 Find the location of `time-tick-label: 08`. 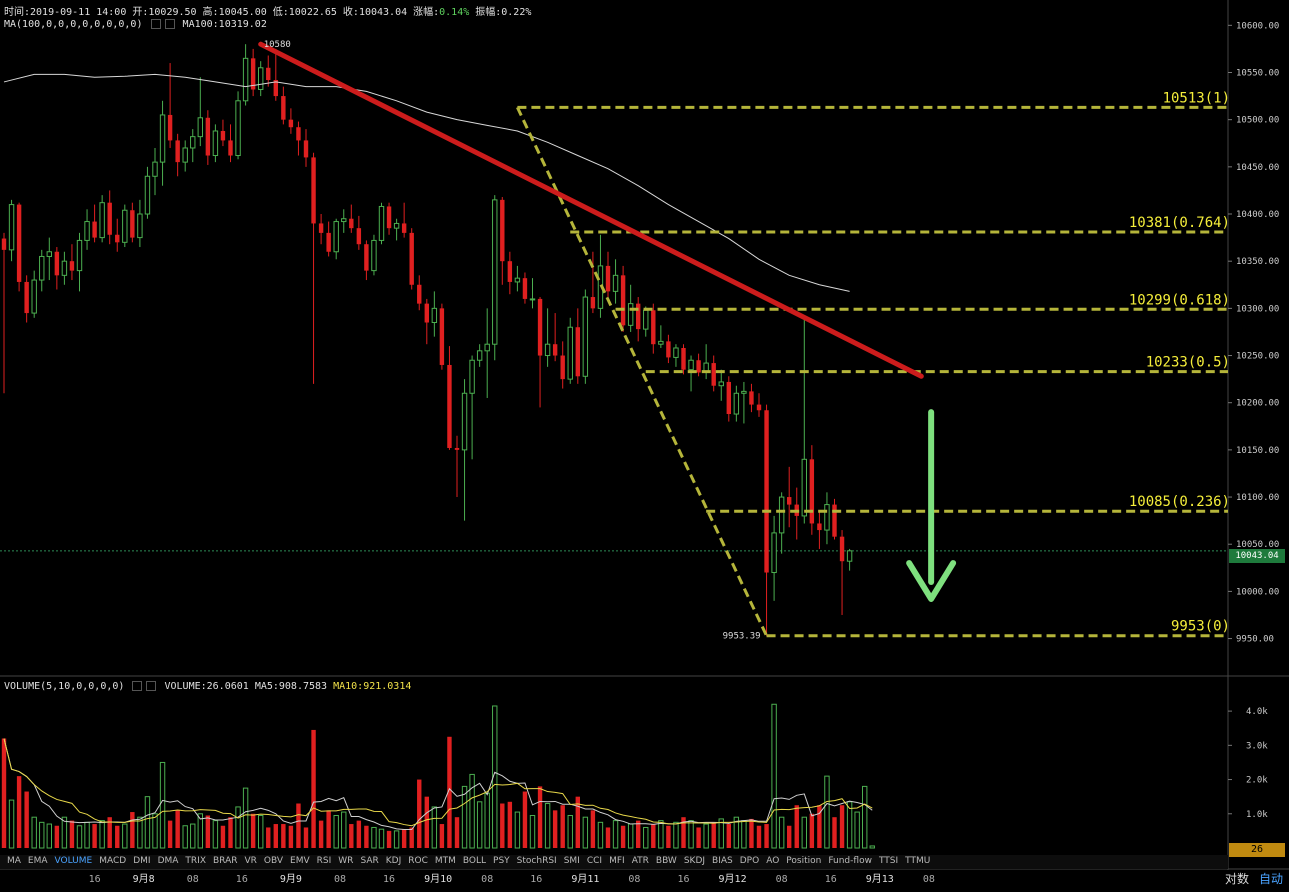

time-tick-label: 08 is located at coordinates (782, 879).